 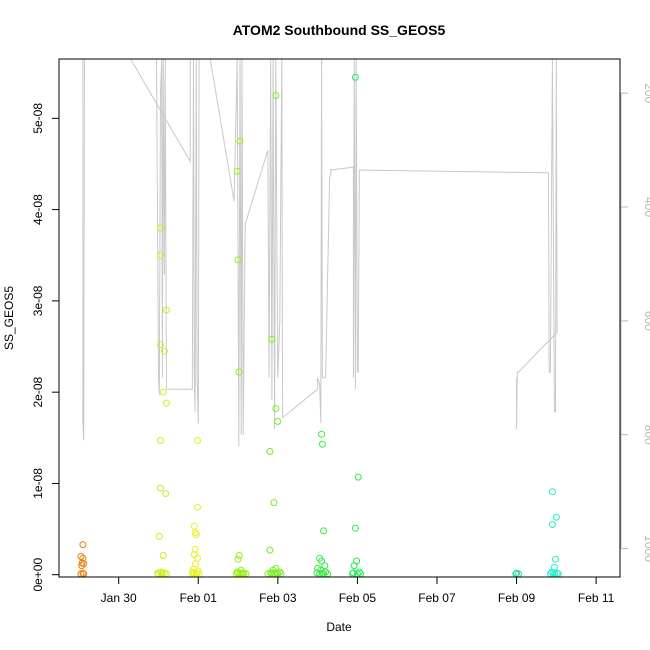 I want to click on x-axis-label: Date, so click(x=339, y=627).